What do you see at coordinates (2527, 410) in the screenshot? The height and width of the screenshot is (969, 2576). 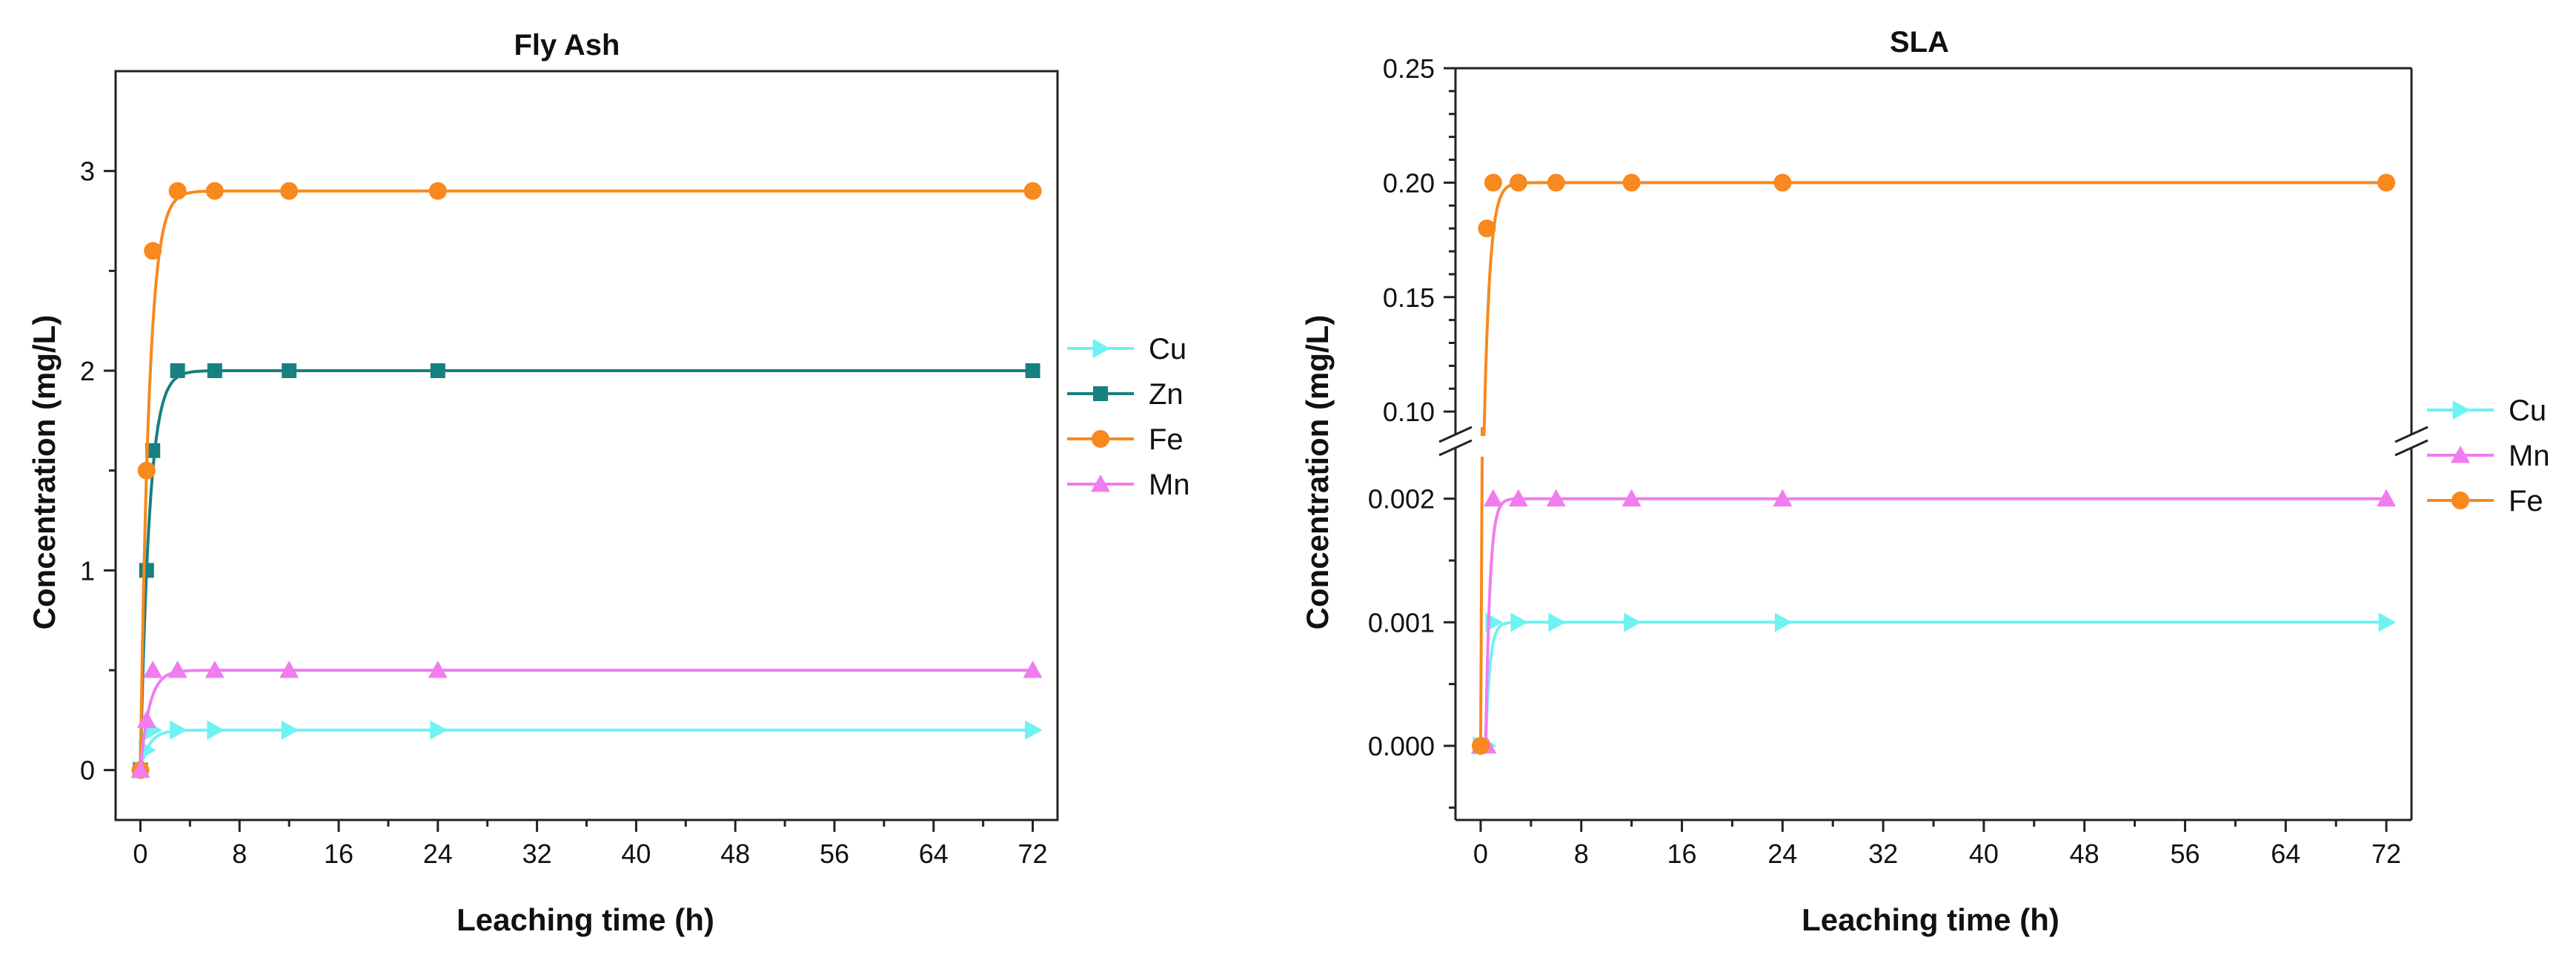 I see `sla-legend-label: Cu` at bounding box center [2527, 410].